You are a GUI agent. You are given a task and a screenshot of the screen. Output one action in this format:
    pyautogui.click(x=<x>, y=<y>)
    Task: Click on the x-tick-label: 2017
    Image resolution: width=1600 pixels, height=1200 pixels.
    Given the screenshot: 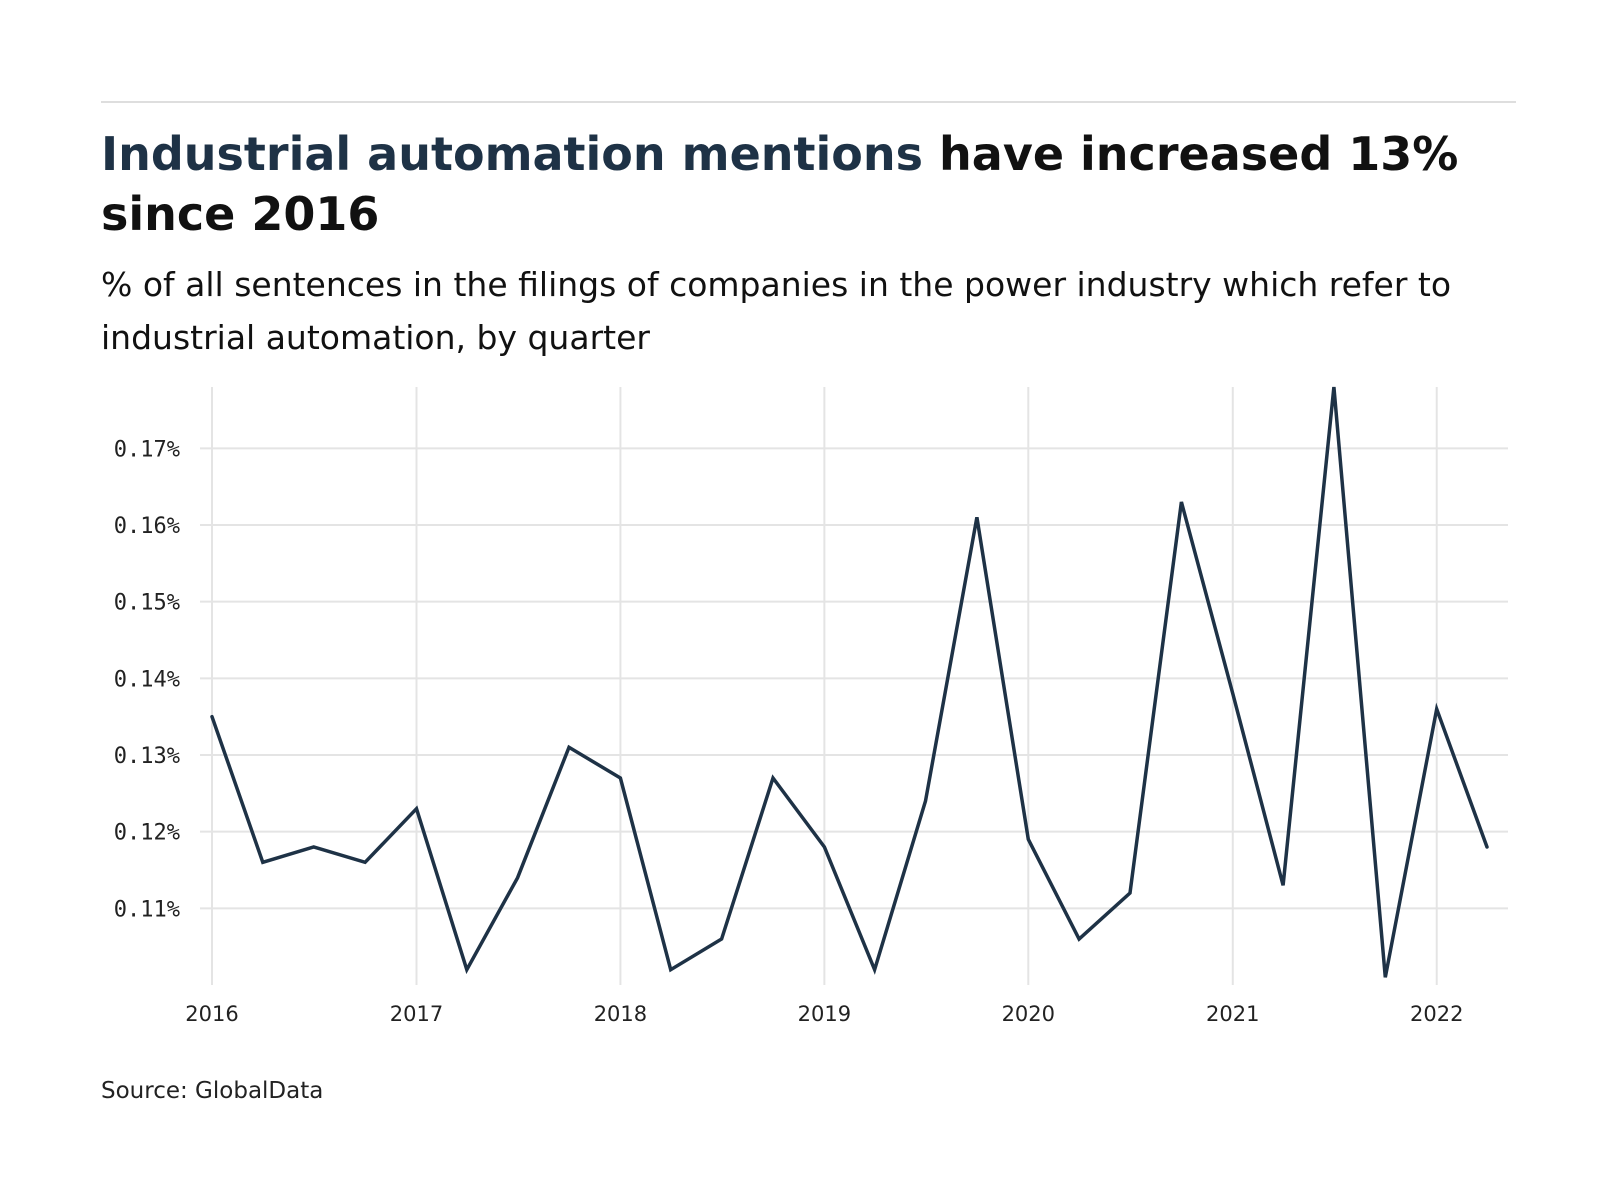 What is the action you would take?
    pyautogui.click(x=416, y=1014)
    